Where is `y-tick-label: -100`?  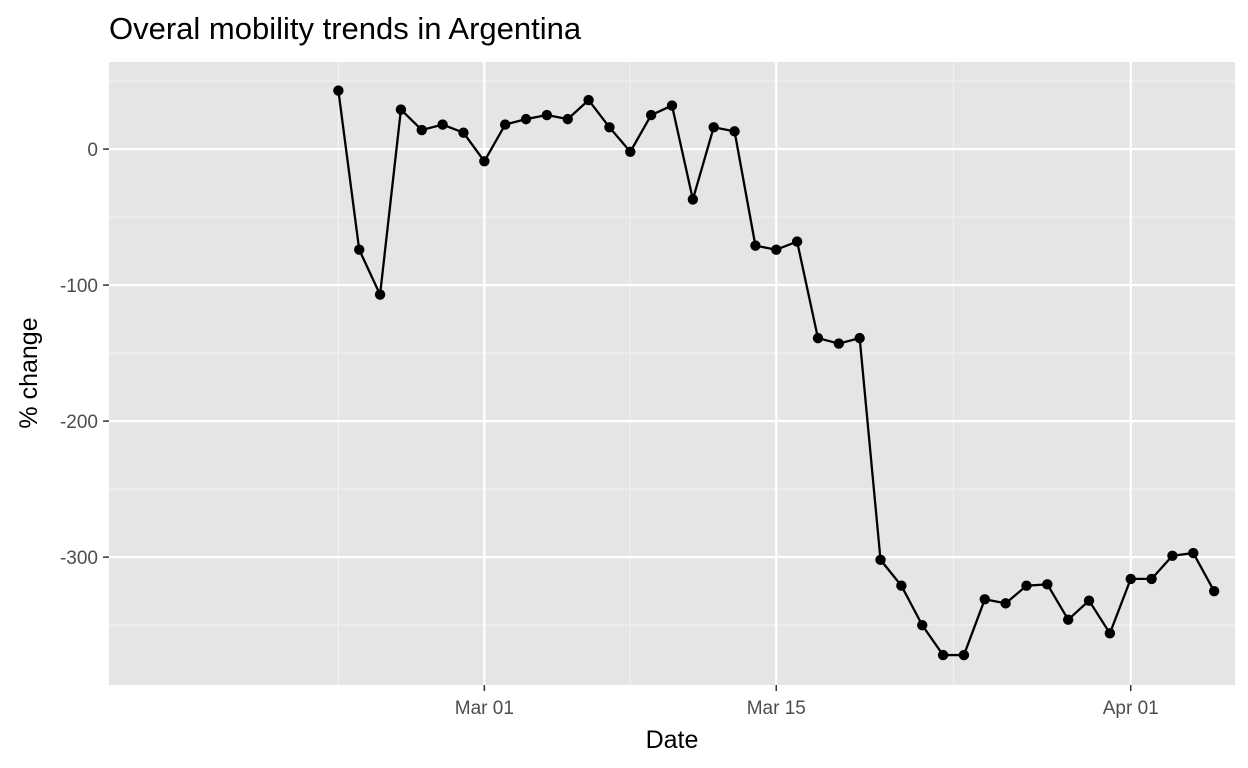 y-tick-label: -100 is located at coordinates (79, 286).